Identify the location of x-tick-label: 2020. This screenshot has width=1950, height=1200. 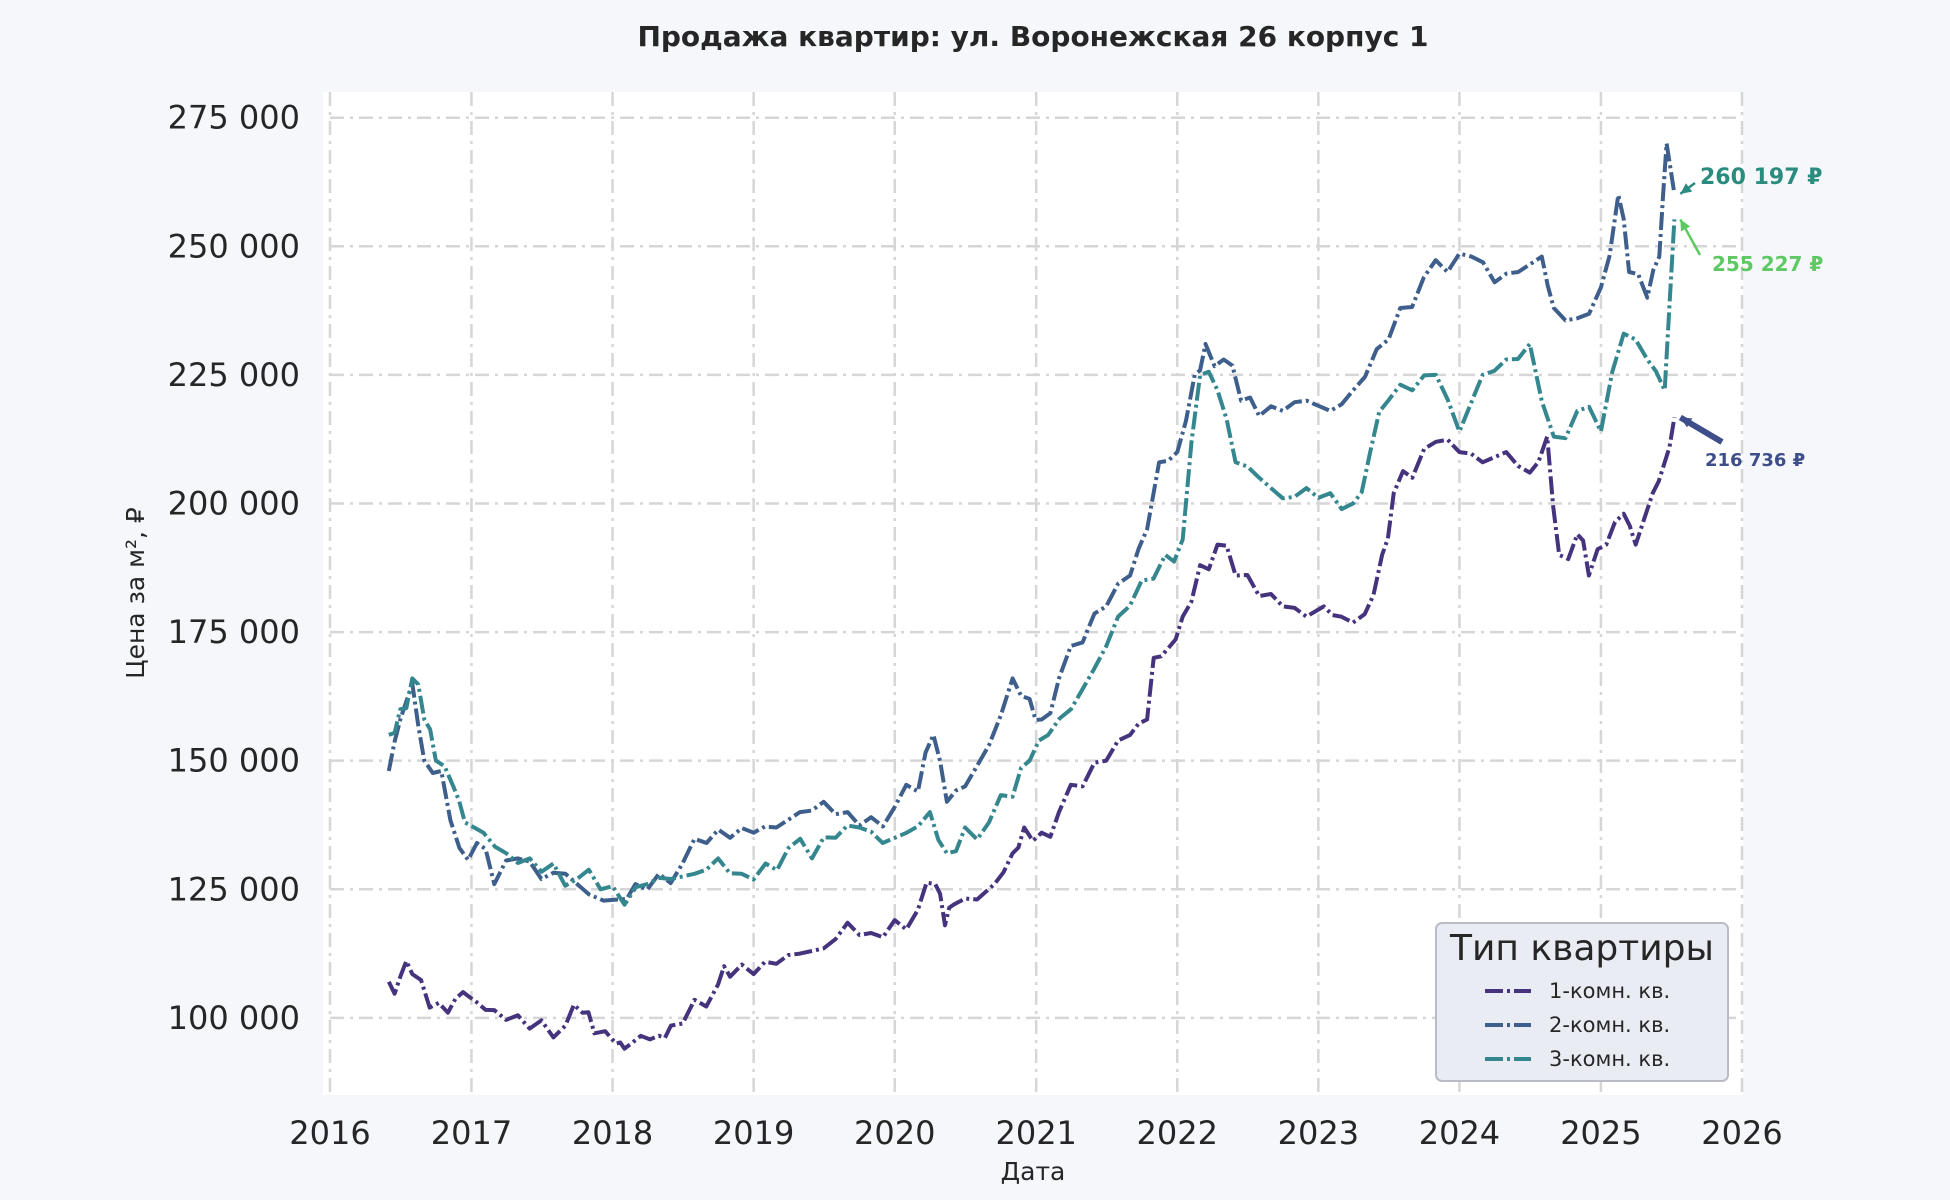
(894, 1133).